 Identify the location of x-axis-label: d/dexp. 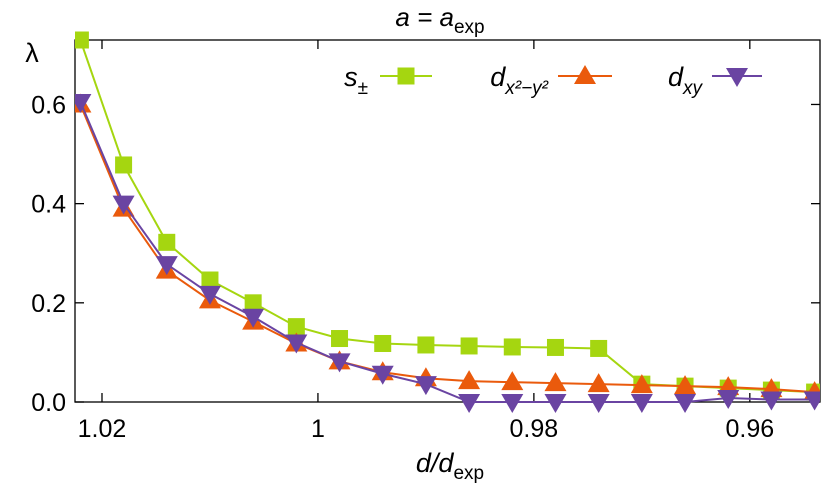
(450, 466).